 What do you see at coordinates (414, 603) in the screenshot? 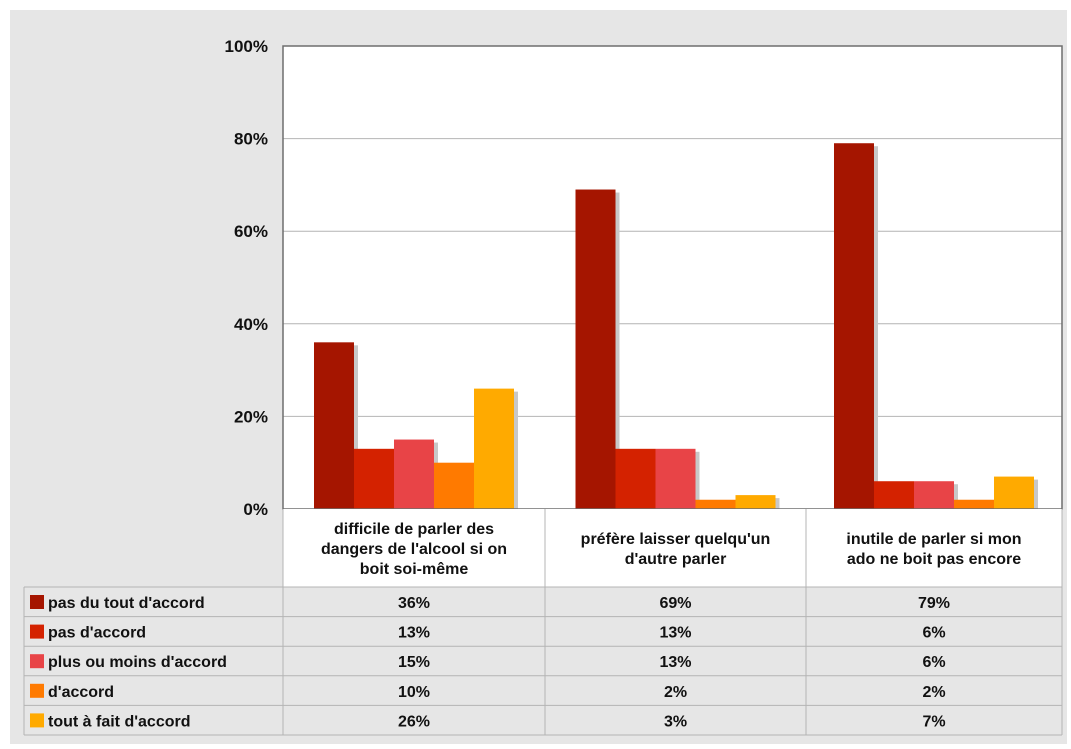
I see `data-value-label: 36%` at bounding box center [414, 603].